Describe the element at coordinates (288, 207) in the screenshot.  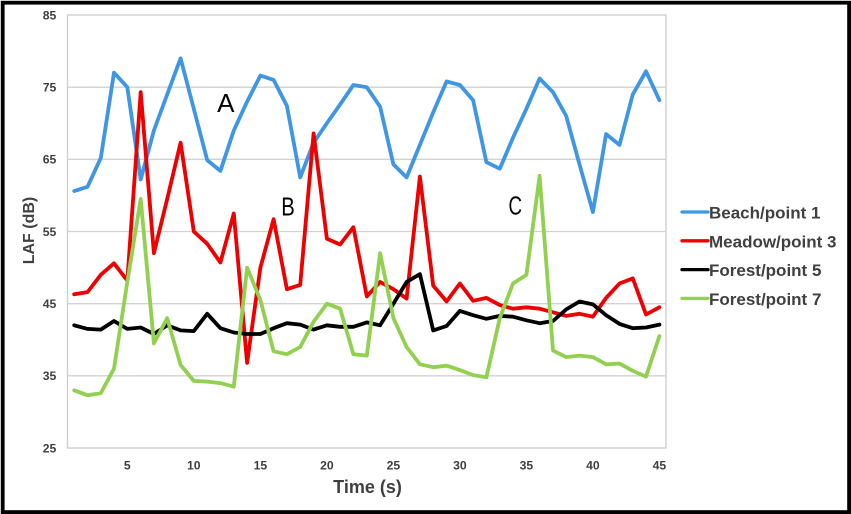
I see `svg-text: B` at that location.